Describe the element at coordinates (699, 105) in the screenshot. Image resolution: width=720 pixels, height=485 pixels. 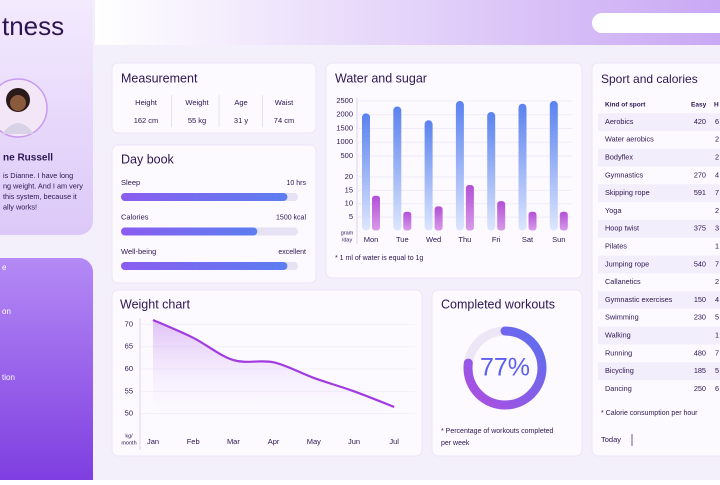
I see `table-header: Easy` at that location.